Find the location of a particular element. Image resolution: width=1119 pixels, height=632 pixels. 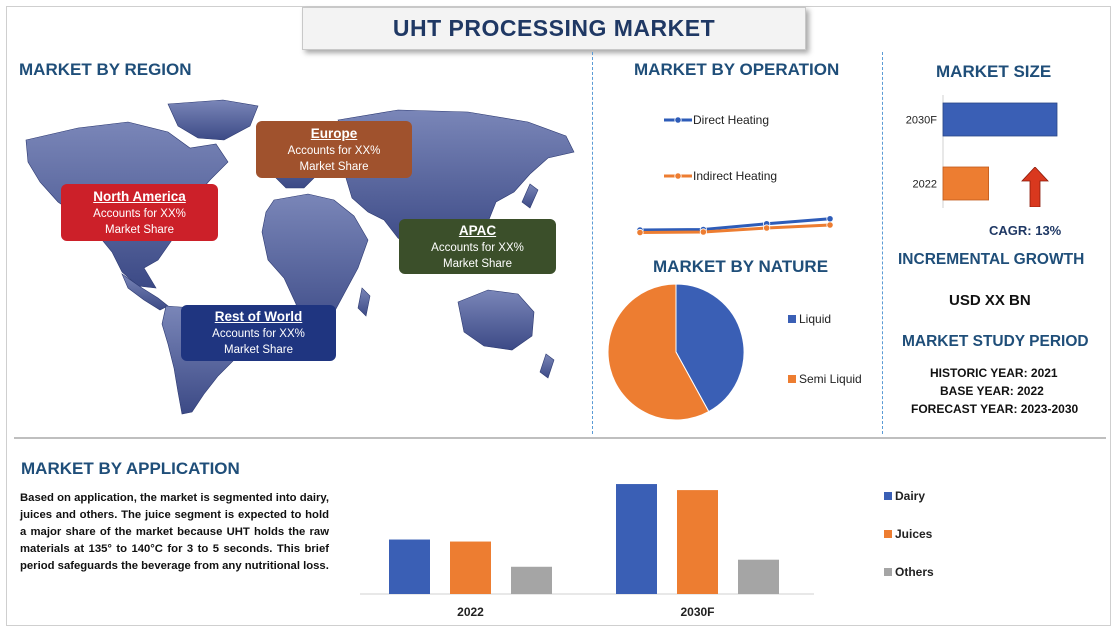

europe-callout-title: Europe is located at coordinates (334, 133).